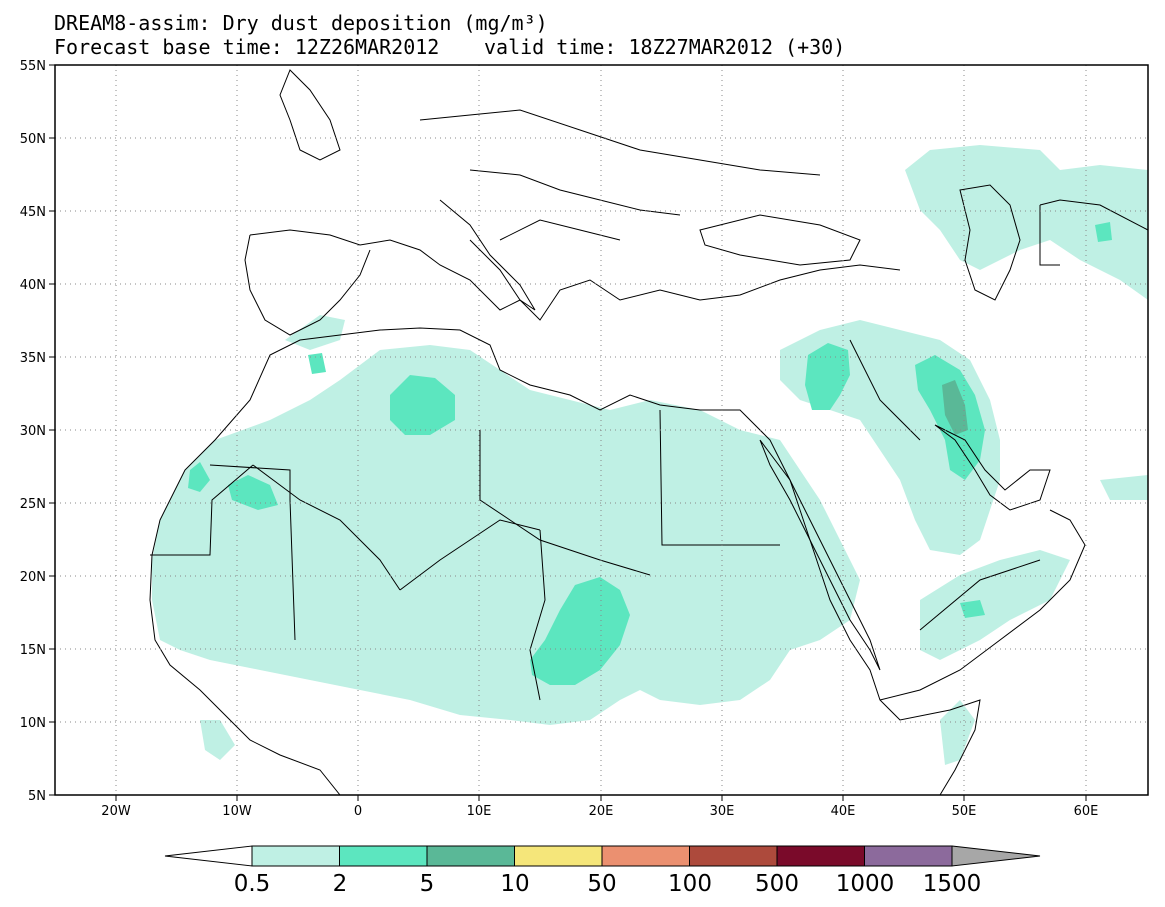 The height and width of the screenshot is (907, 1165). I want to click on colorbar-label: 5, so click(427, 884).